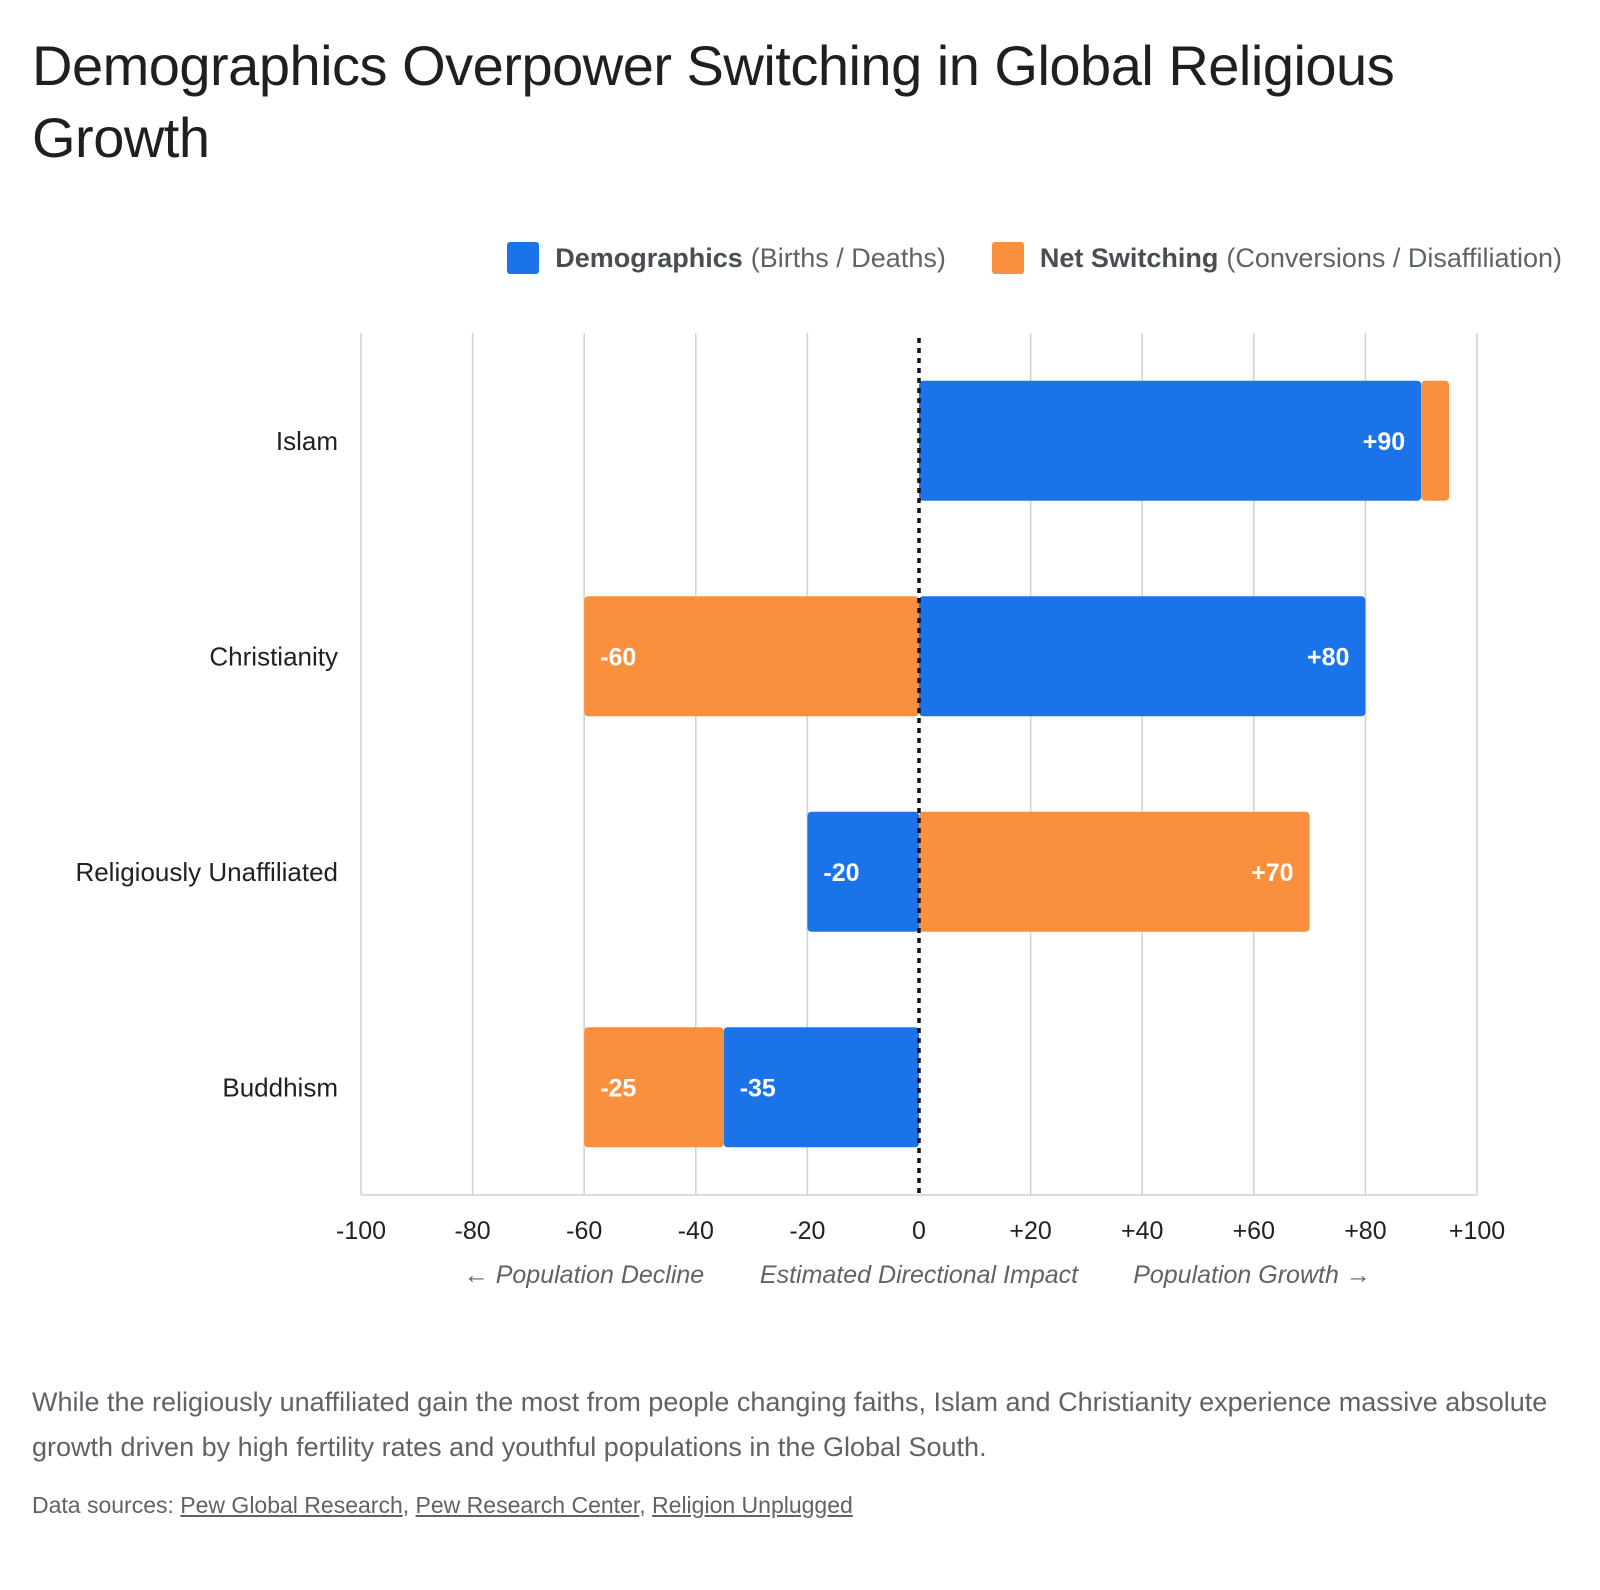 This screenshot has height=1590, width=1600. What do you see at coordinates (1129, 257) in the screenshot?
I see `legend-label-net-switching: Net Switching` at bounding box center [1129, 257].